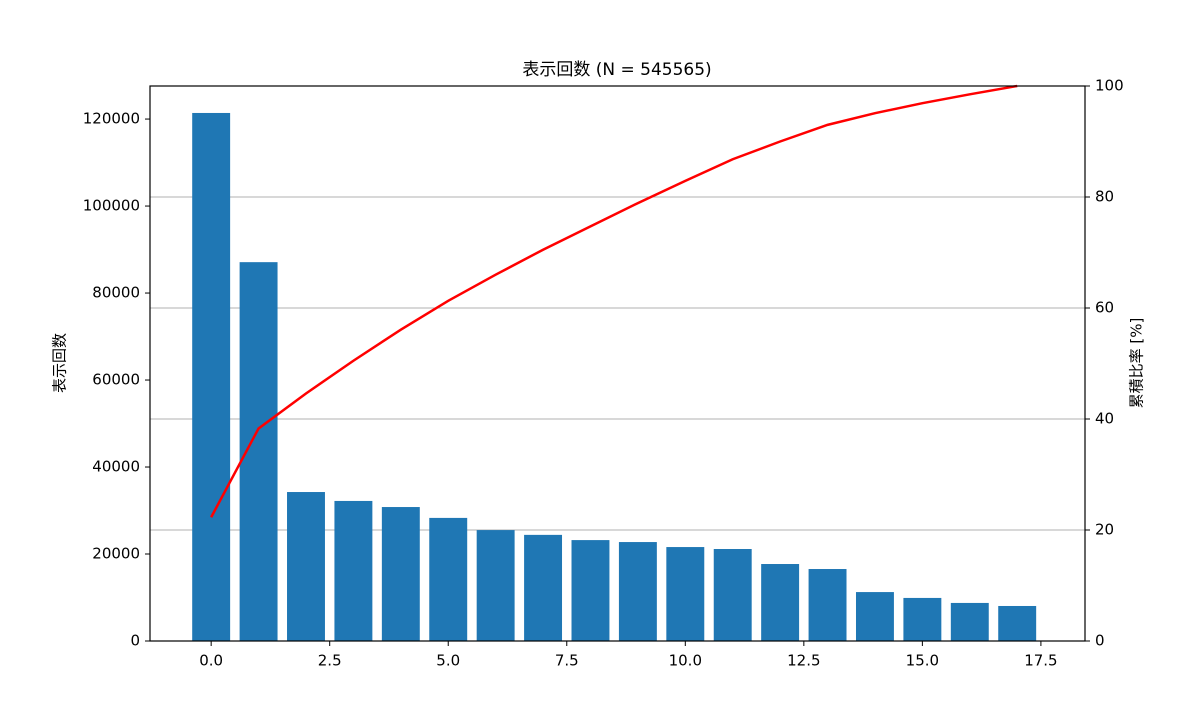 The width and height of the screenshot is (1200, 724). Describe the element at coordinates (1100, 641) in the screenshot. I see `y2-tick-label: 0` at that location.